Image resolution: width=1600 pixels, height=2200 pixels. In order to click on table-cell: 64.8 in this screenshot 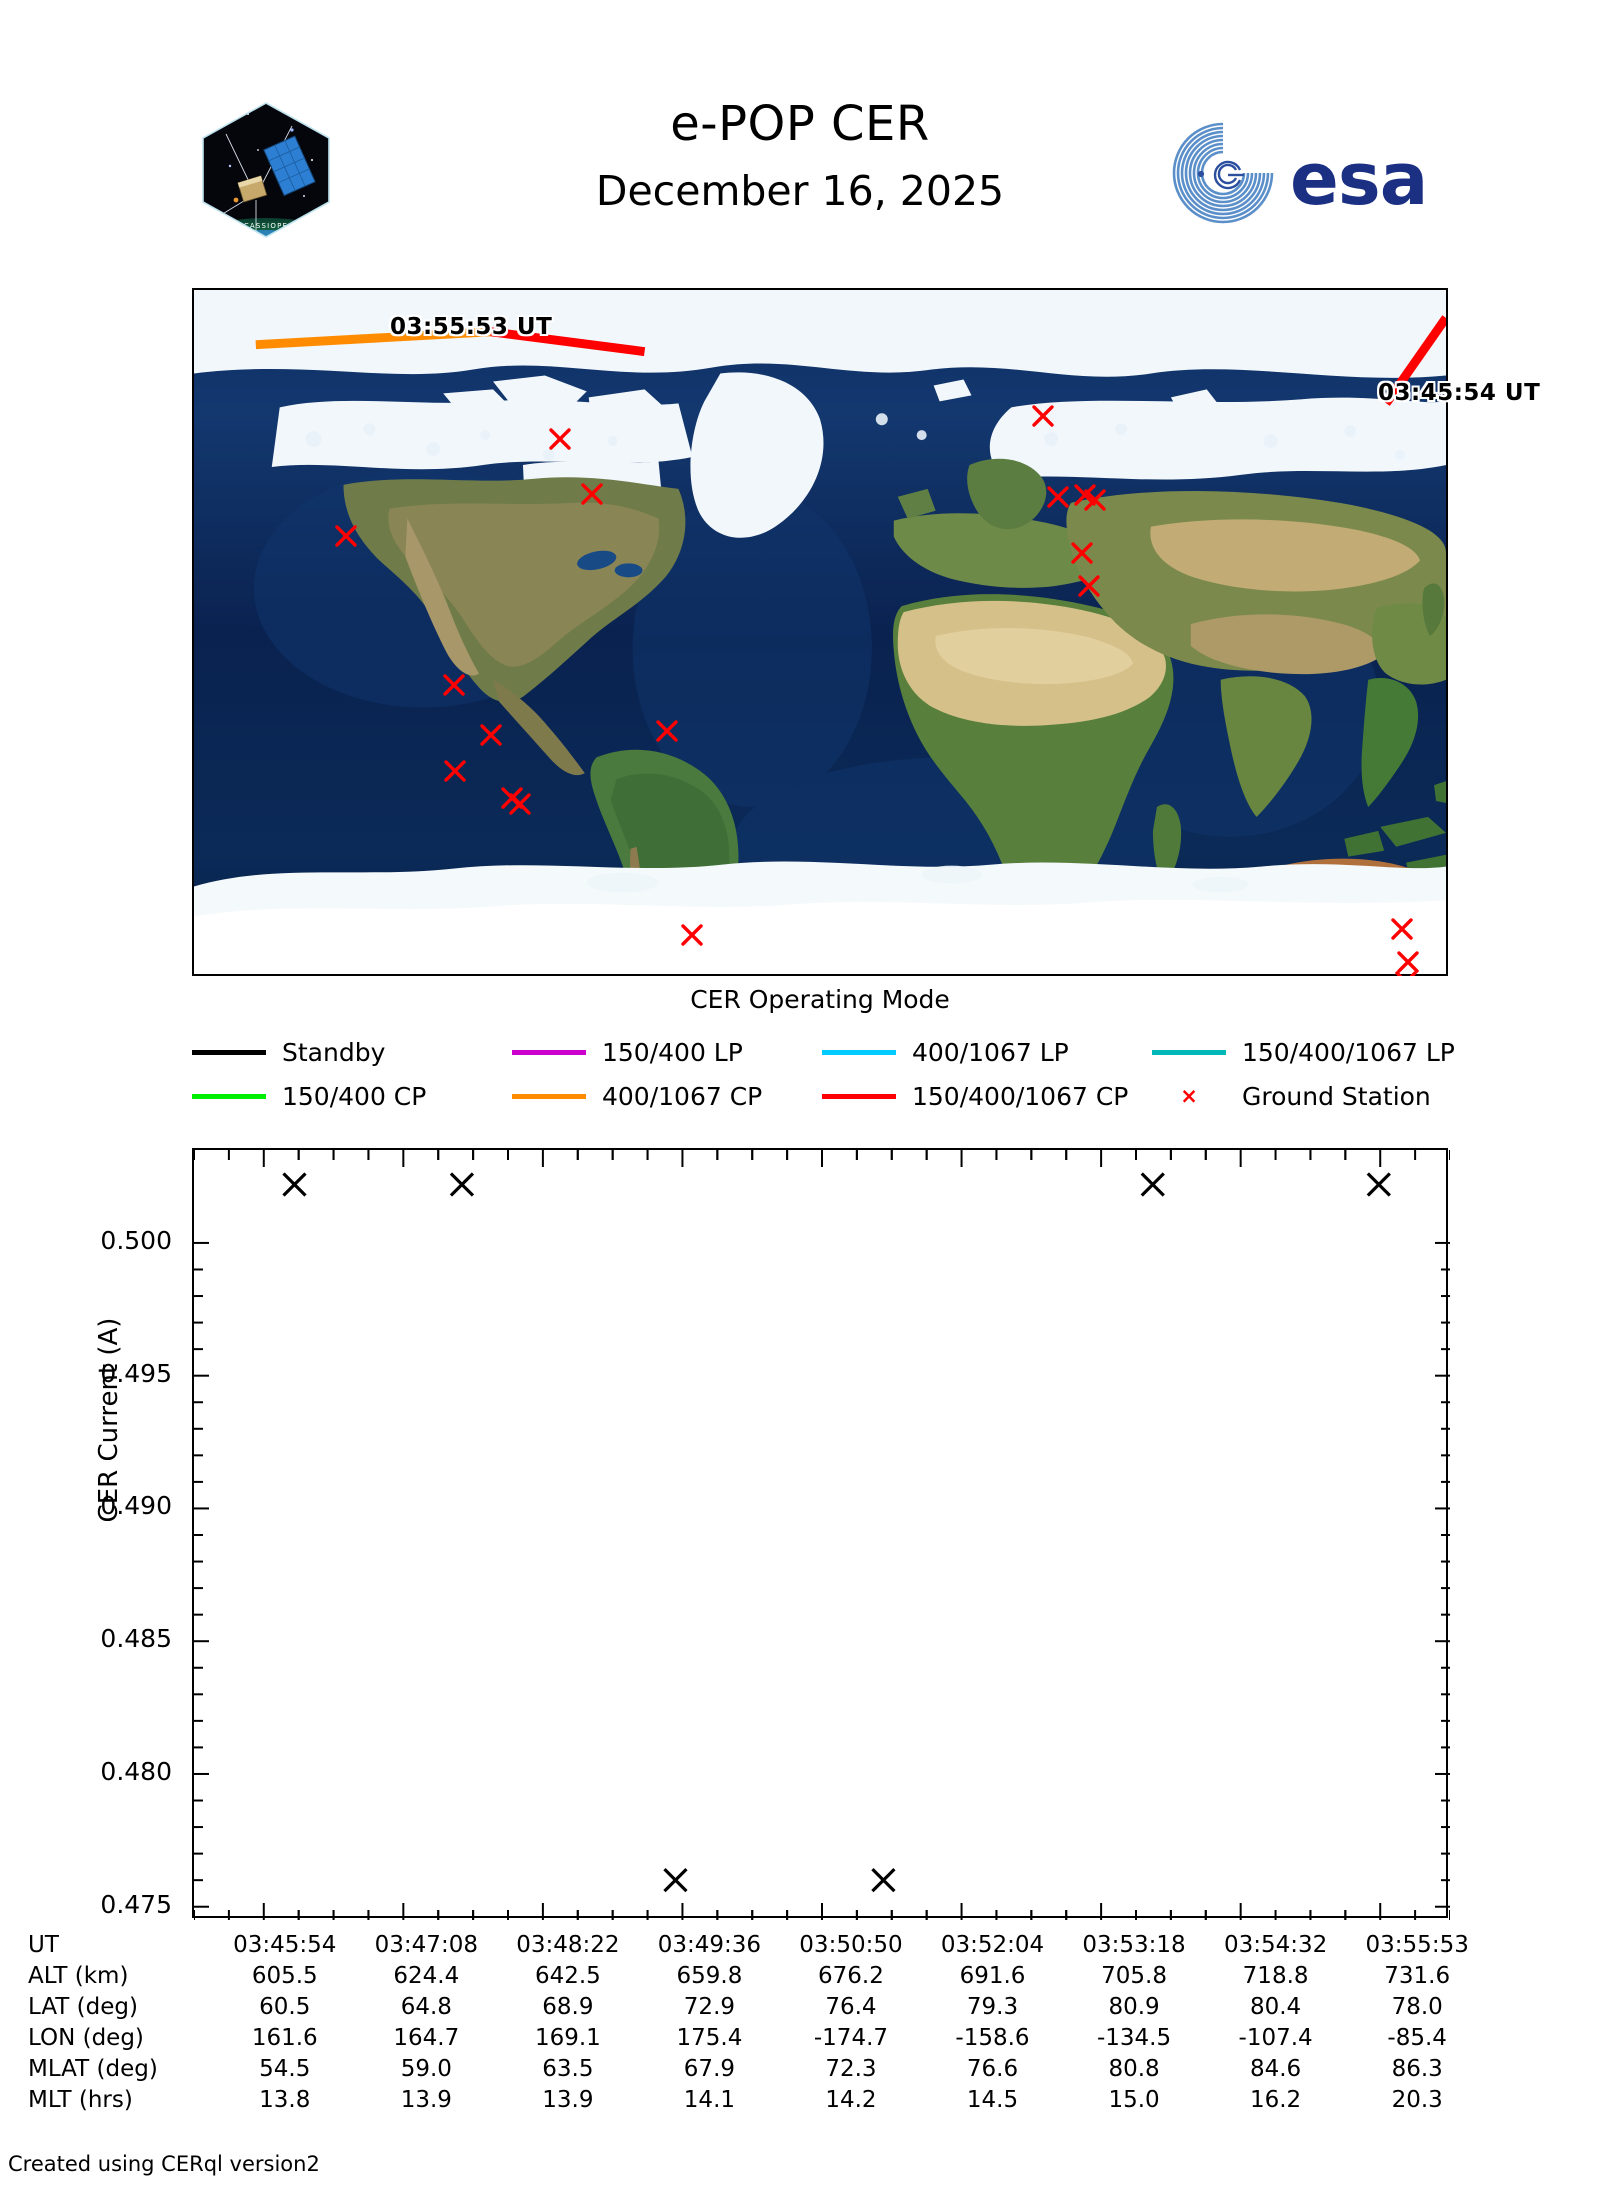, I will do `click(426, 2007)`.